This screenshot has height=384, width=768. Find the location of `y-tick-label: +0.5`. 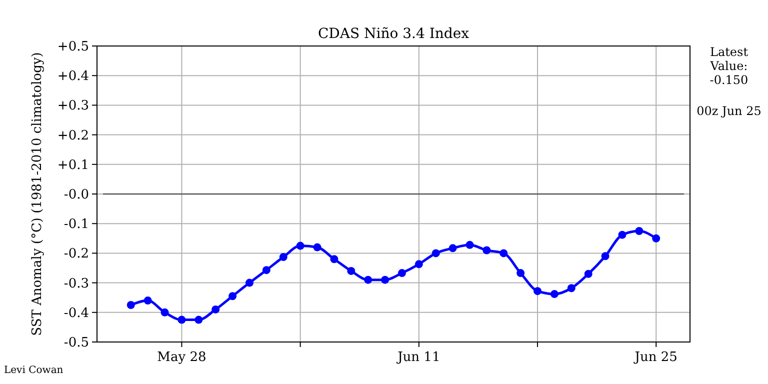

y-tick-label: +0.5 is located at coordinates (73, 47).